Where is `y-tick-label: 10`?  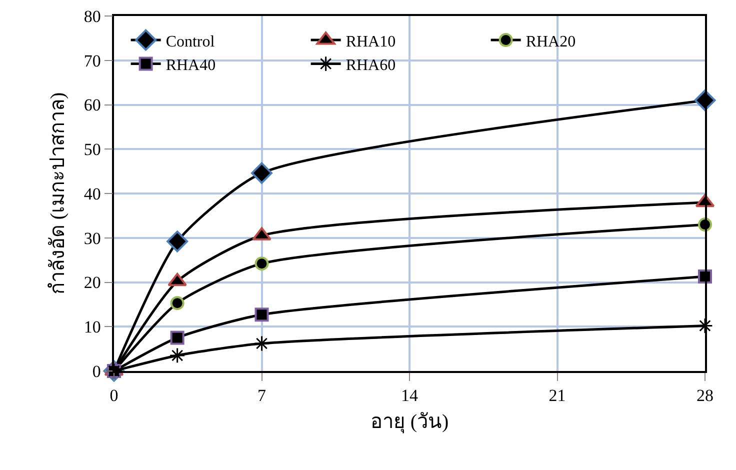 y-tick-label: 10 is located at coordinates (92, 327).